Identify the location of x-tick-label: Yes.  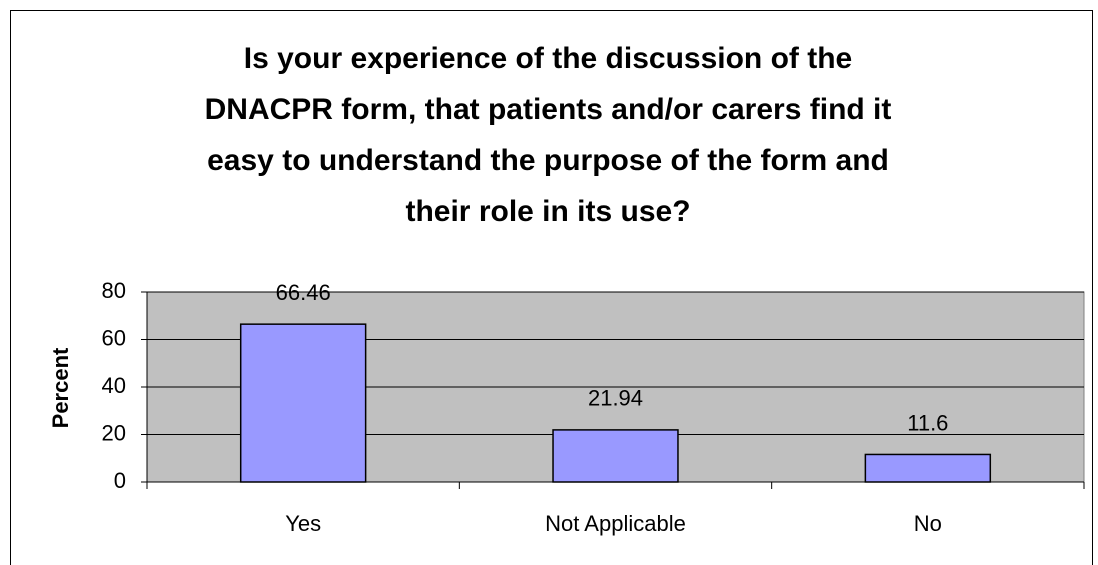
(303, 523).